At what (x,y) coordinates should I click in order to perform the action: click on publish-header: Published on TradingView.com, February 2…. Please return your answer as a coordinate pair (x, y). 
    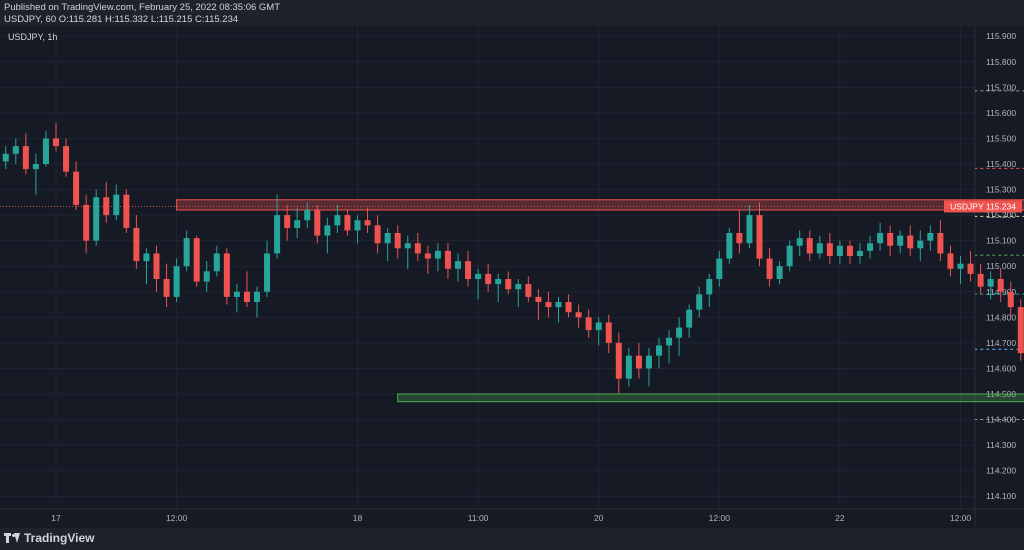
    Looking at the image, I should click on (512, 13).